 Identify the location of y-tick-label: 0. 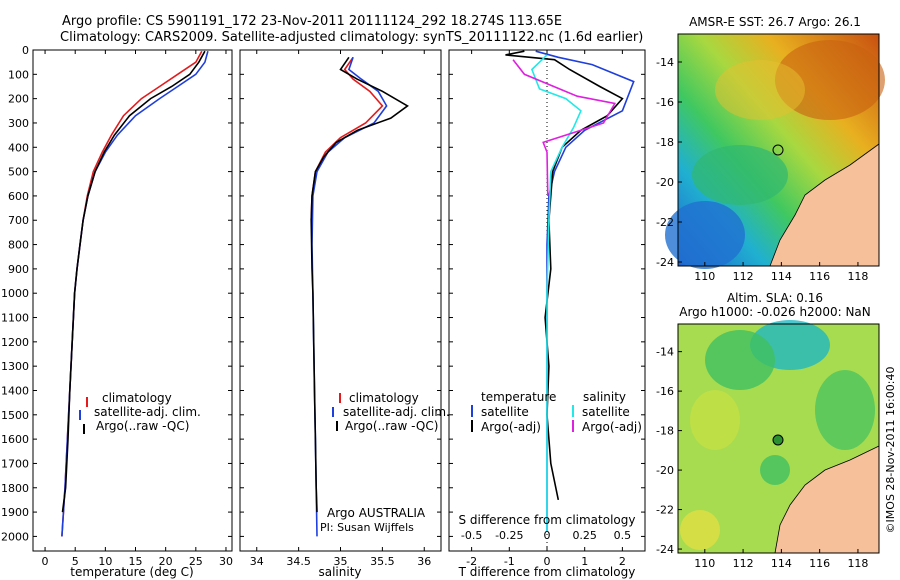
(25, 50).